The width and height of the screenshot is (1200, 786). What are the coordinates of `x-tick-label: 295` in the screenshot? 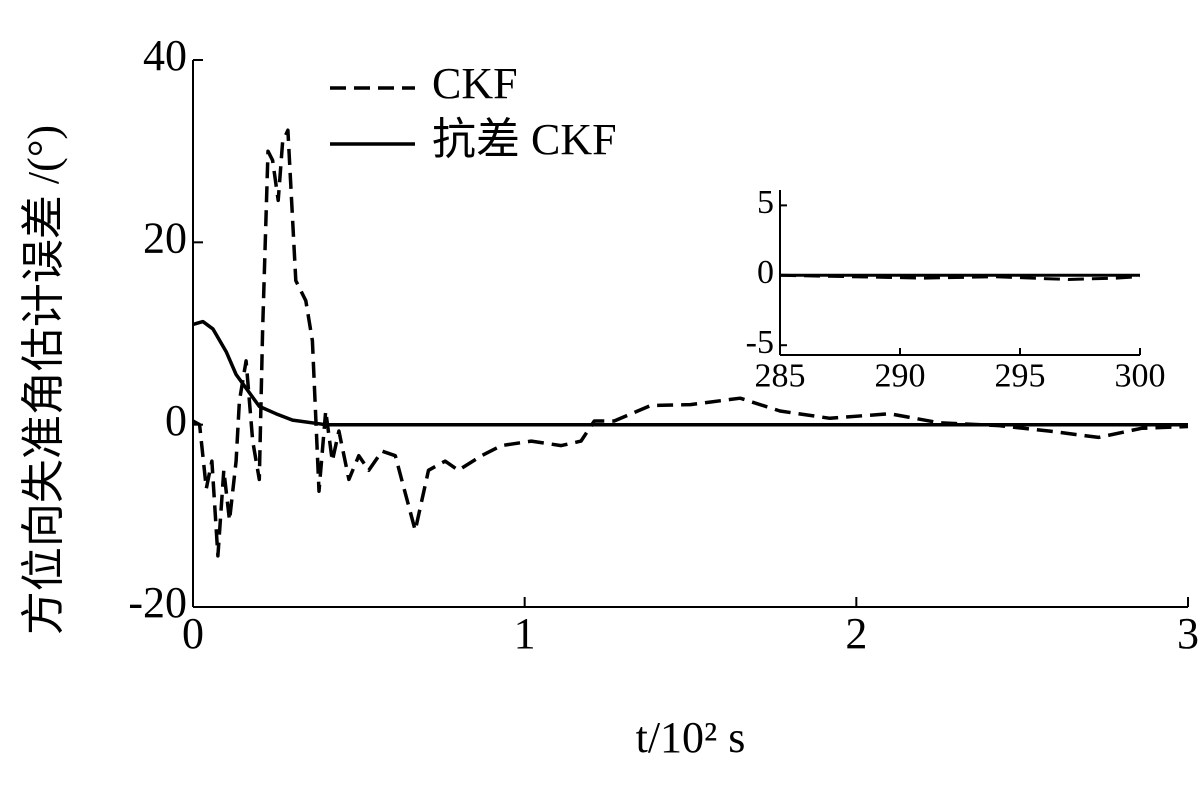 It's located at (1020, 376).